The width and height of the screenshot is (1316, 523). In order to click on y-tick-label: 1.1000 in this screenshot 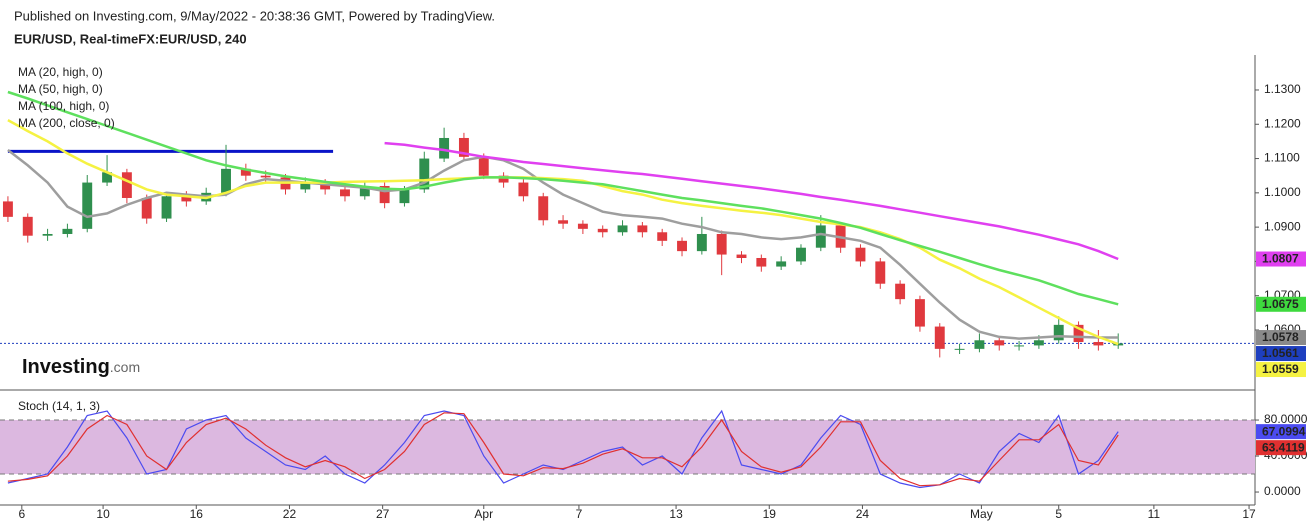, I will do `click(1282, 192)`.